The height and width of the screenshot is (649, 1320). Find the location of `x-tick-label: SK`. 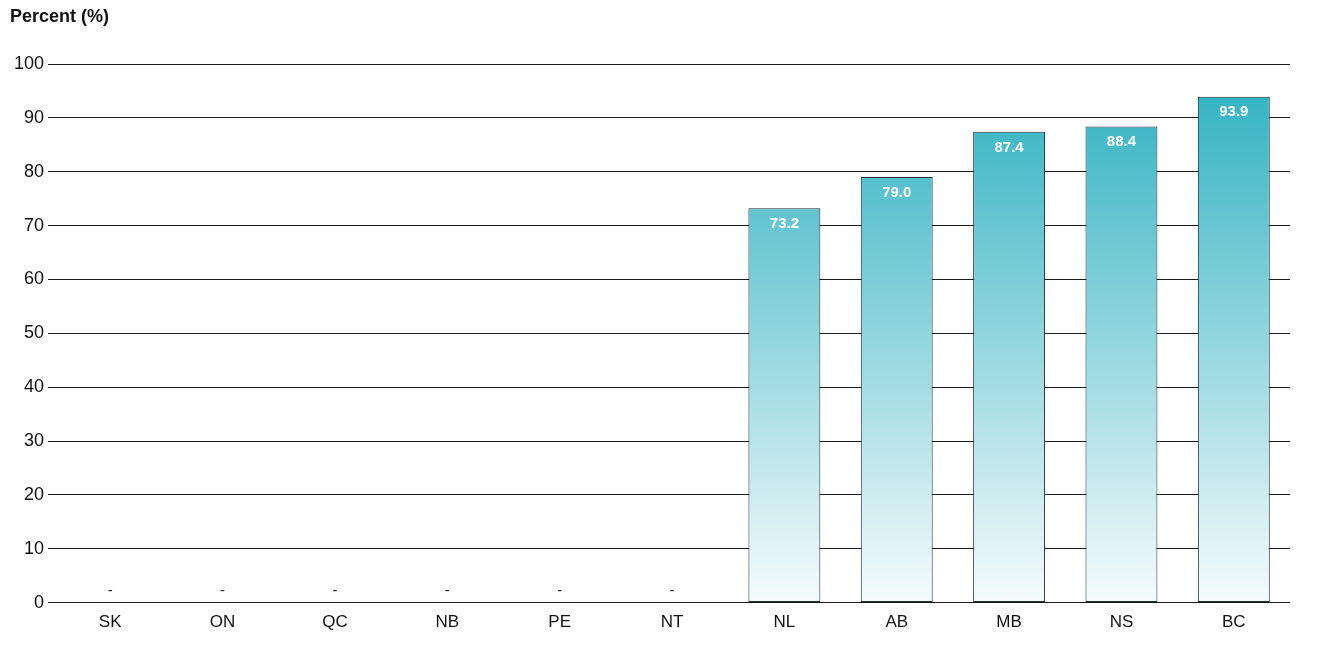

x-tick-label: SK is located at coordinates (110, 622).